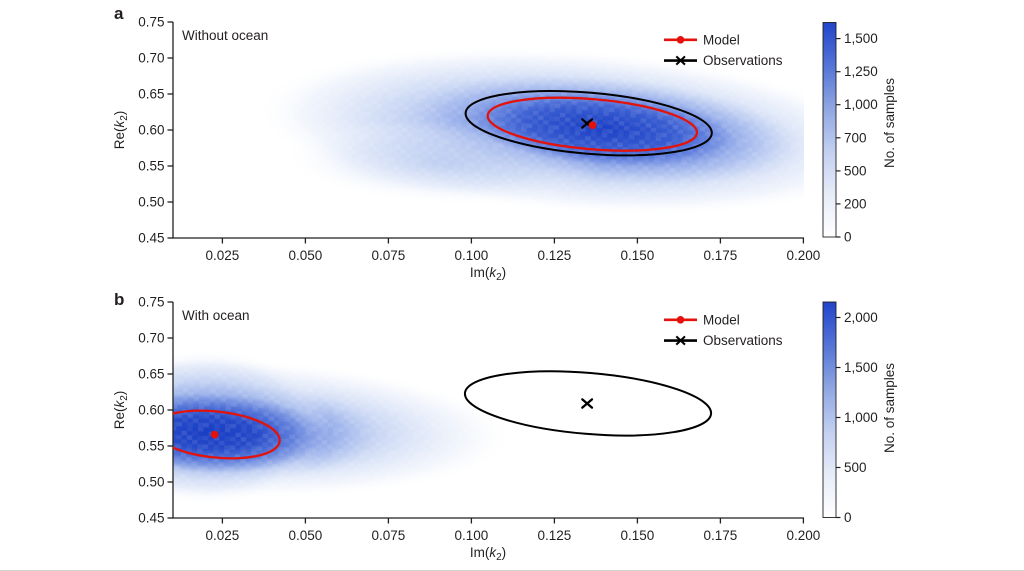  What do you see at coordinates (855, 137) in the screenshot?
I see `svg-text: 700` at bounding box center [855, 137].